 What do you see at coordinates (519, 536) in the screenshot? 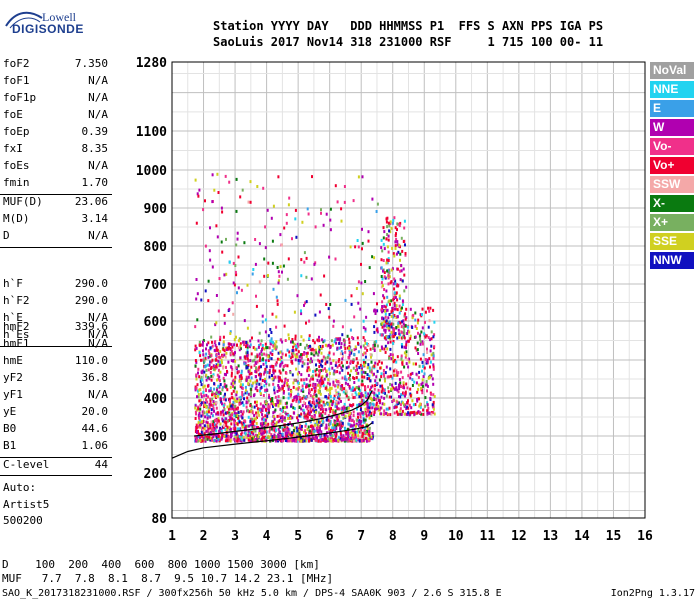
I see `x-tick-label: 12` at bounding box center [519, 536].